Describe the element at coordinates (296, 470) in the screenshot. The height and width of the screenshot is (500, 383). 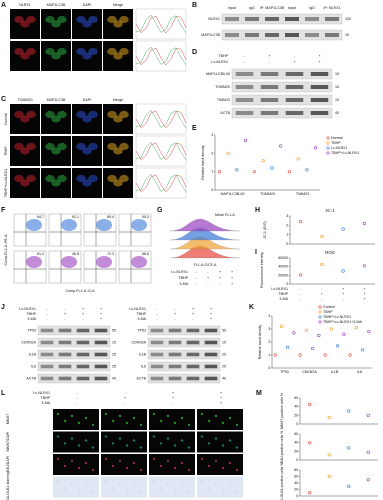
I see `y-tick-label: 80` at that location.